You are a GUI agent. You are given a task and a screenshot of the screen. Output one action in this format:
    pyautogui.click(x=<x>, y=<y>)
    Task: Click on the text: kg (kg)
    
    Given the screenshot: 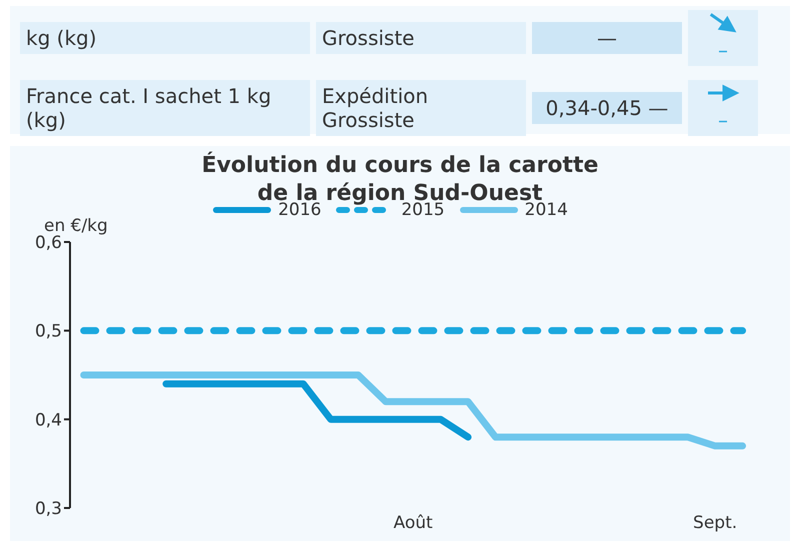 What is the action you would take?
    pyautogui.click(x=61, y=38)
    